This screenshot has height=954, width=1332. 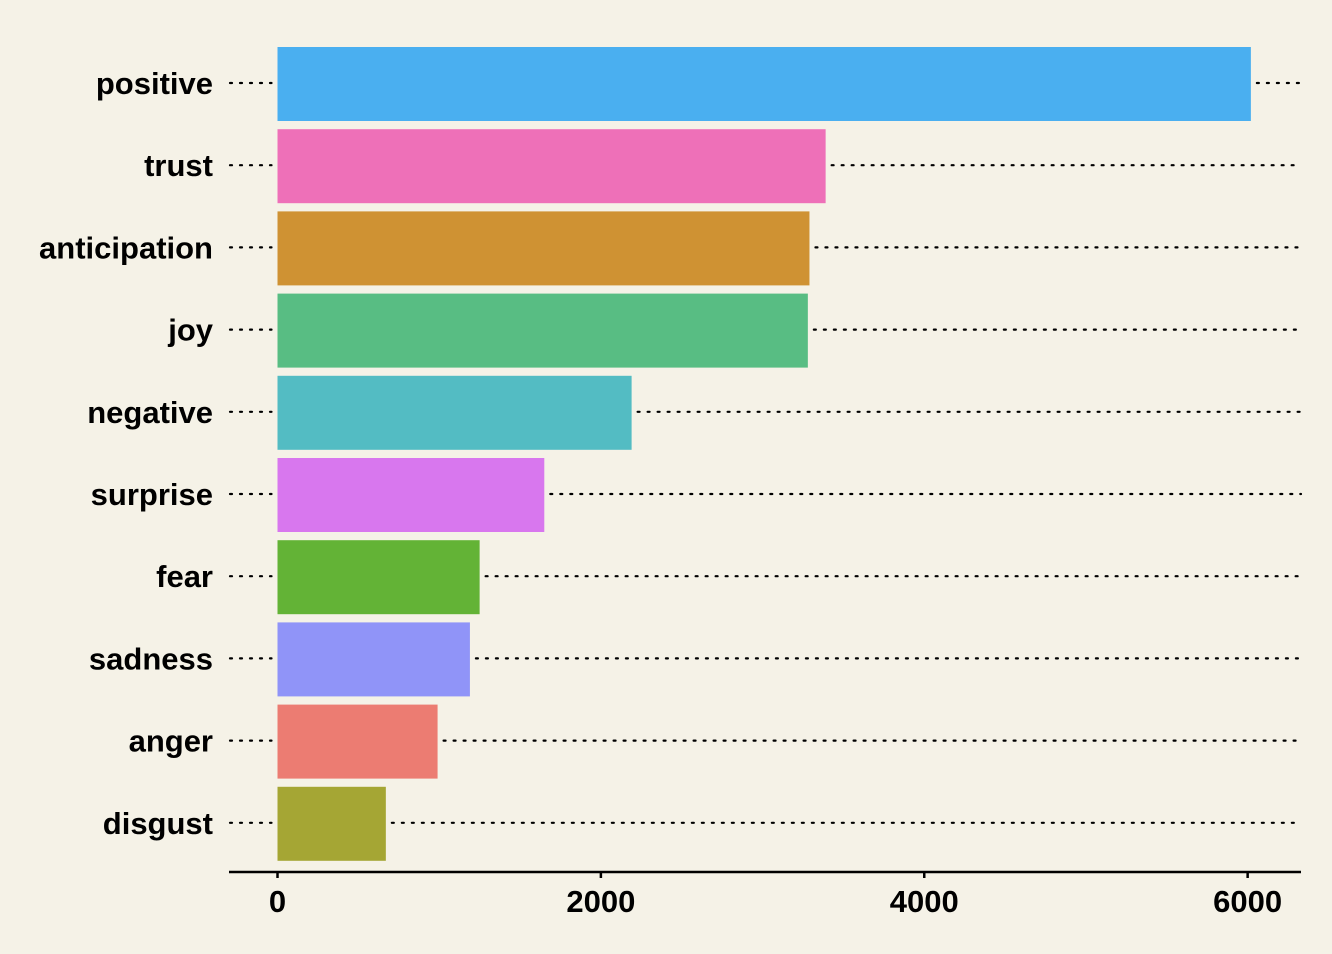 I want to click on x-tick-label-2000: 2000, so click(x=600, y=901).